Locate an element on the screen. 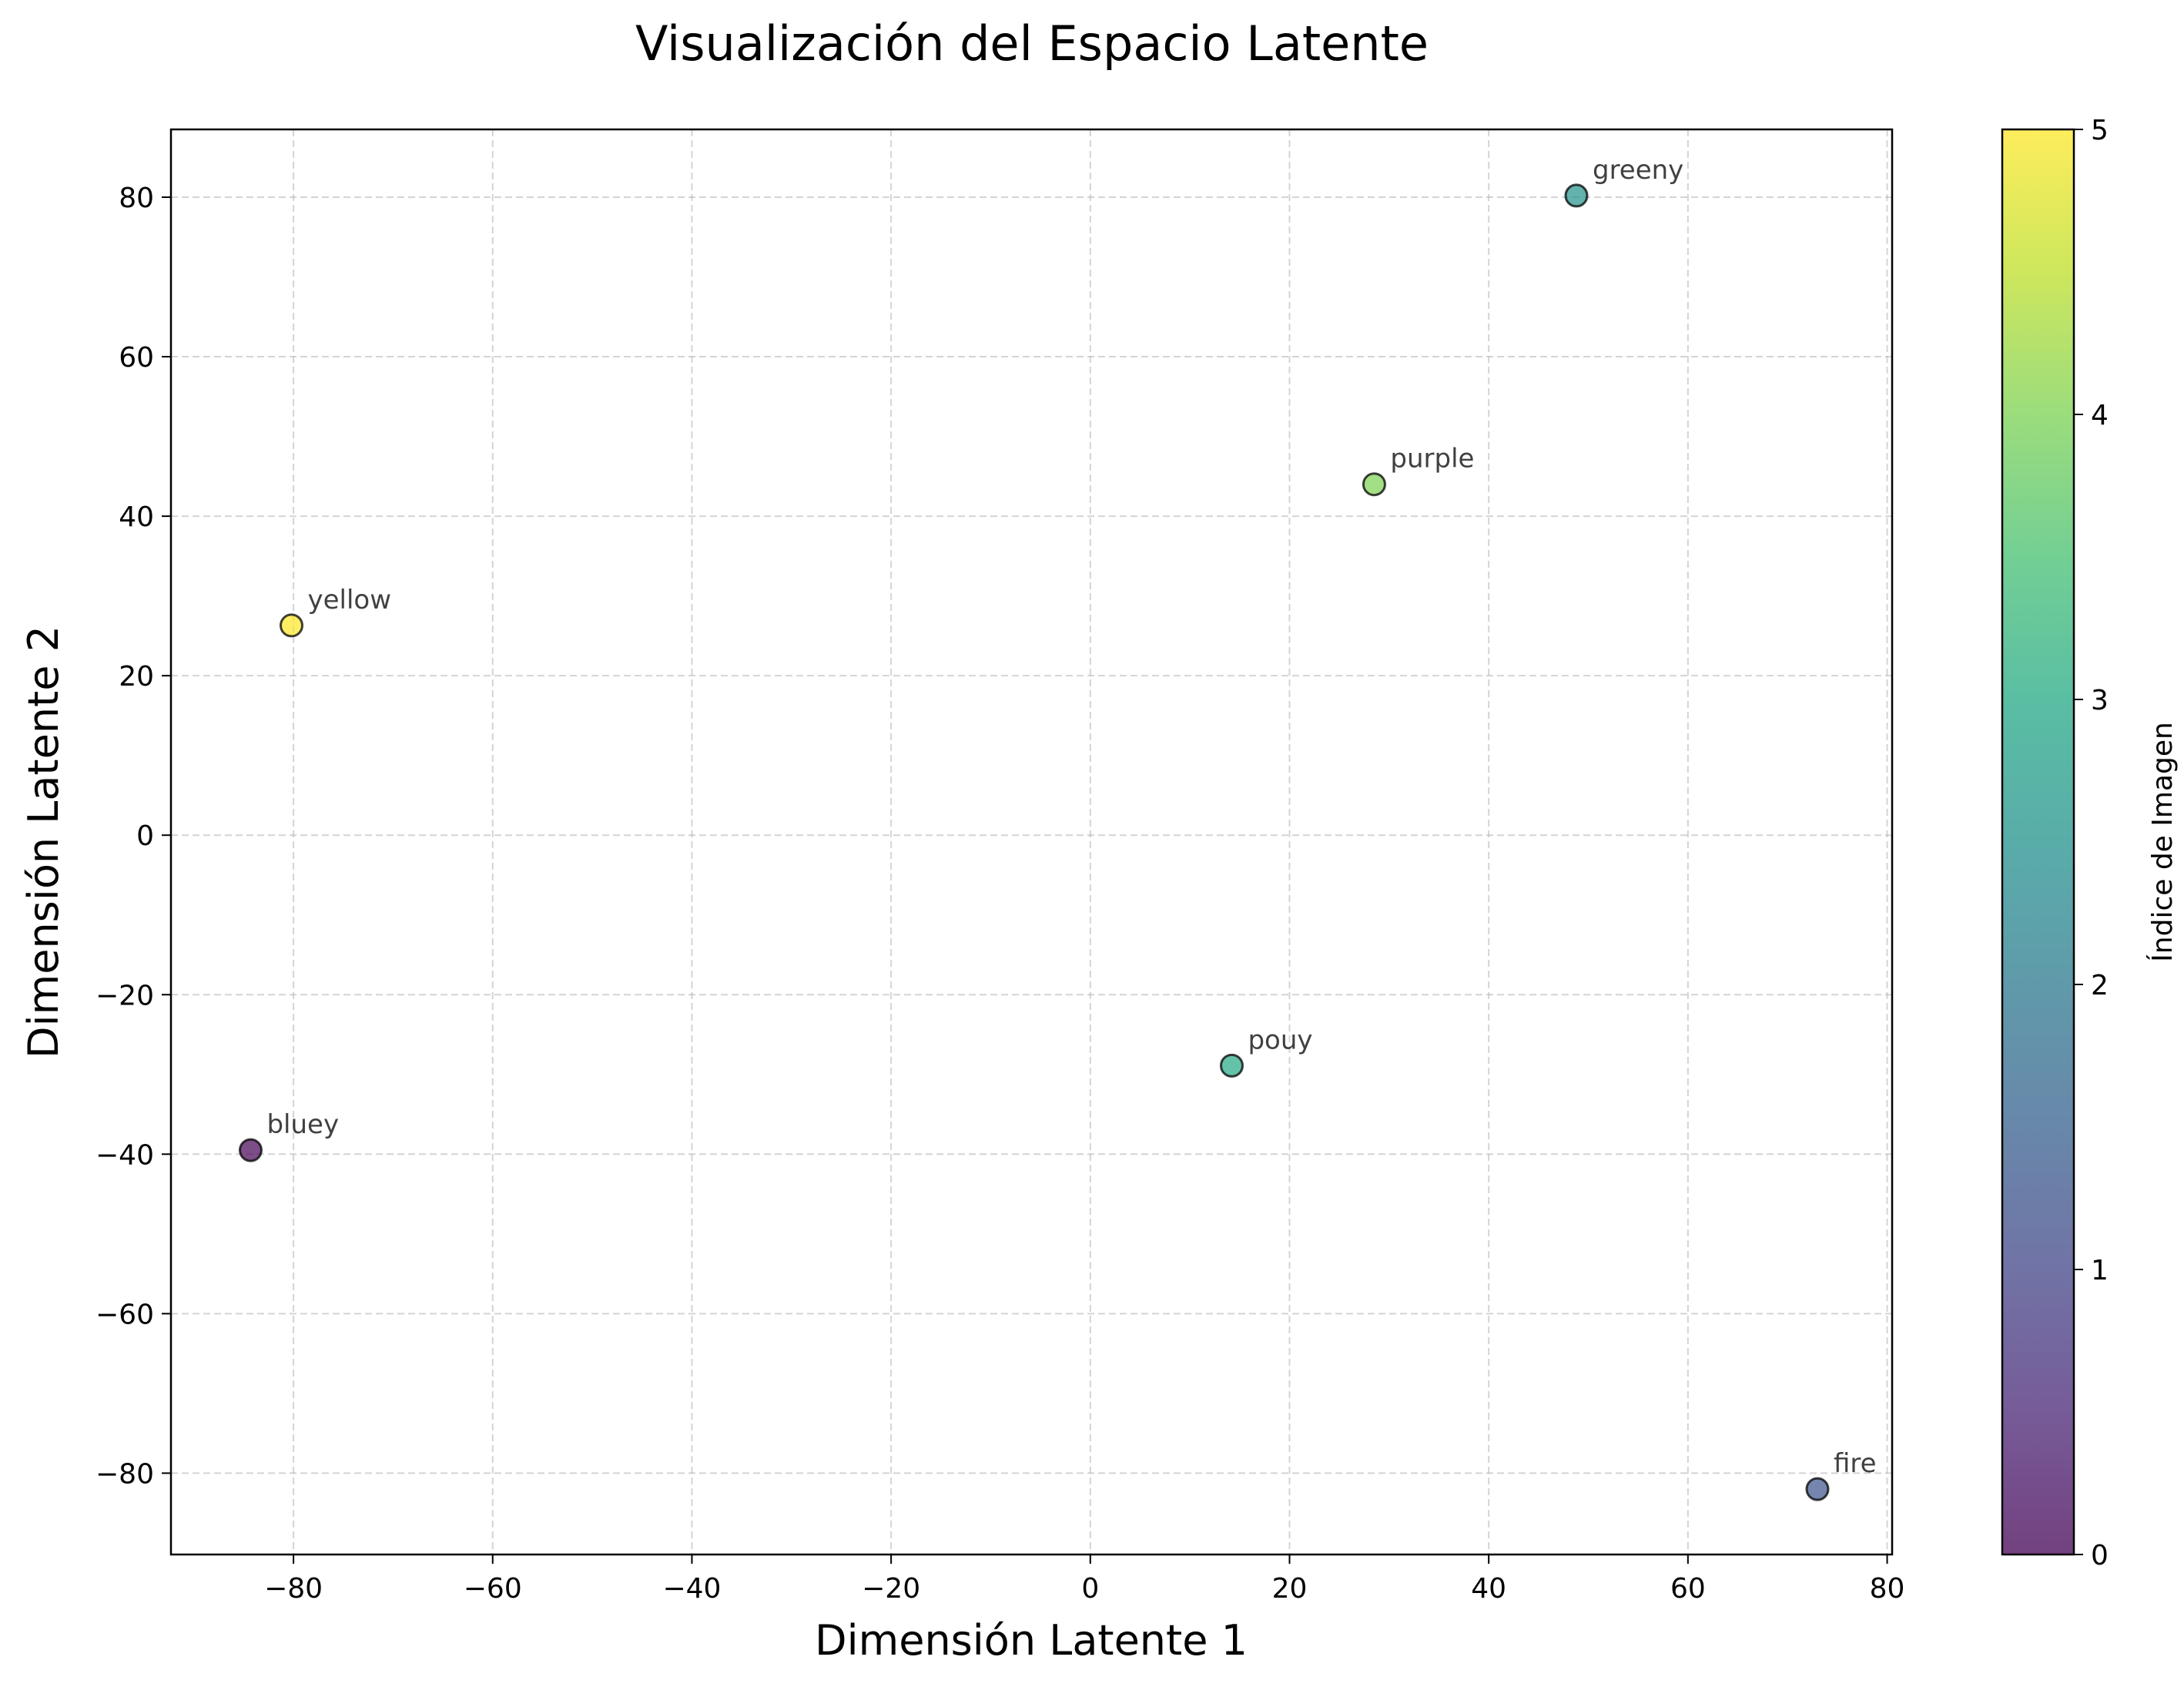 The image size is (2184, 1687). colorbar-tick-label: 2 is located at coordinates (2100, 985).